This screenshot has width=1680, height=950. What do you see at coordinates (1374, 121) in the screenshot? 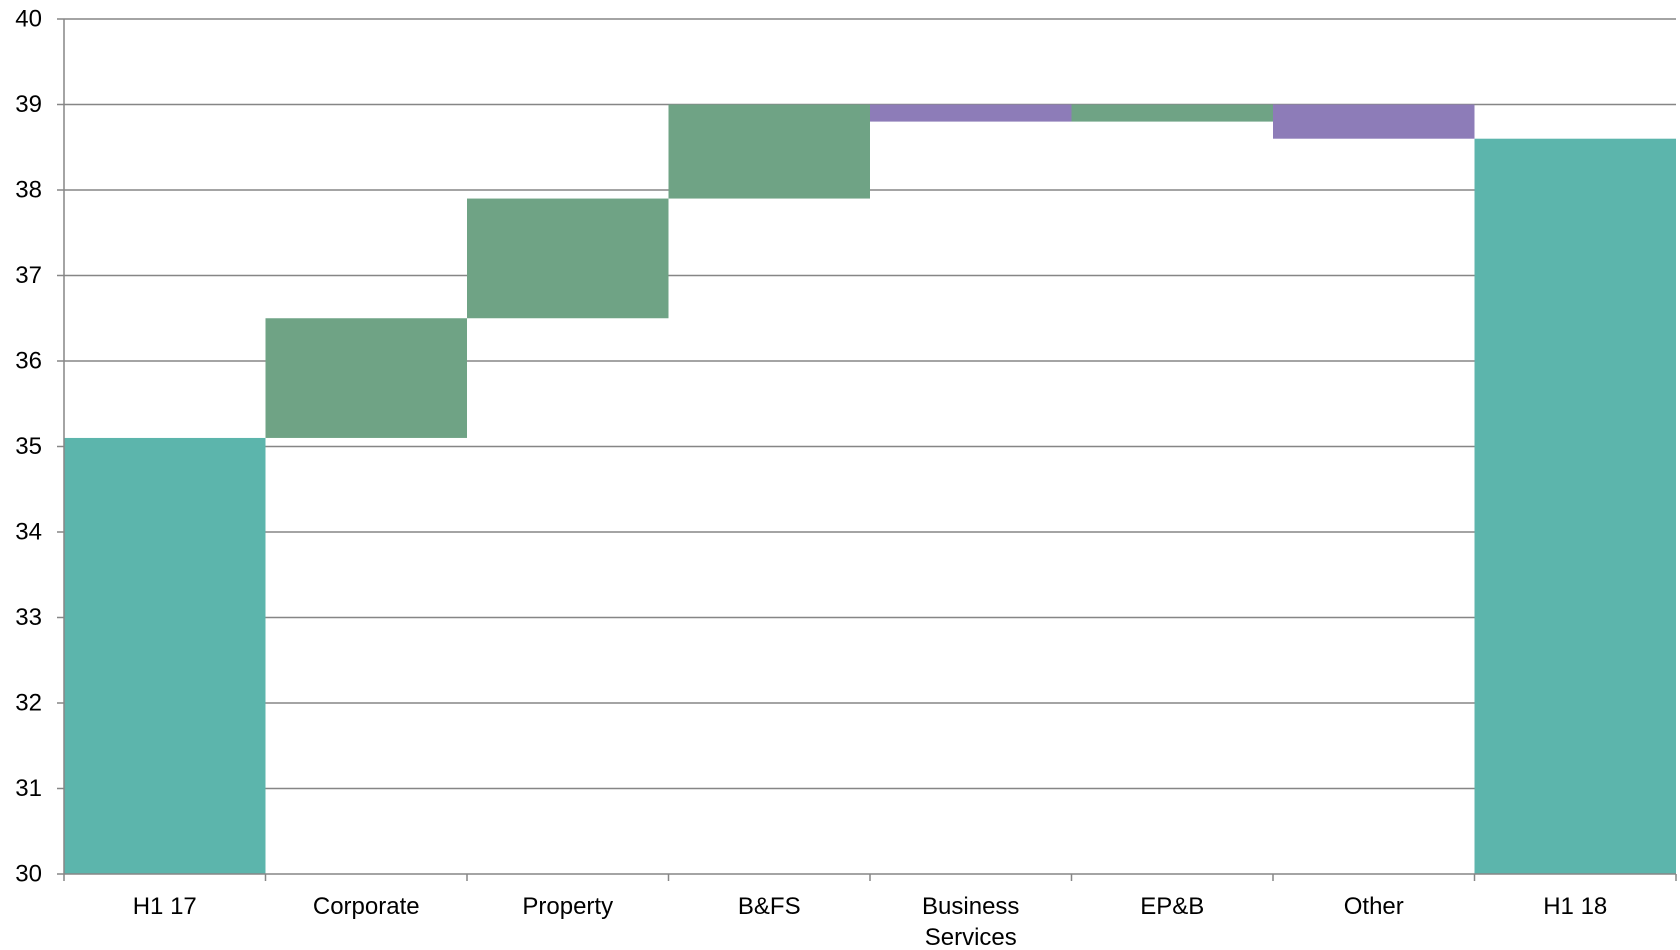
I see `bar-other` at bounding box center [1374, 121].